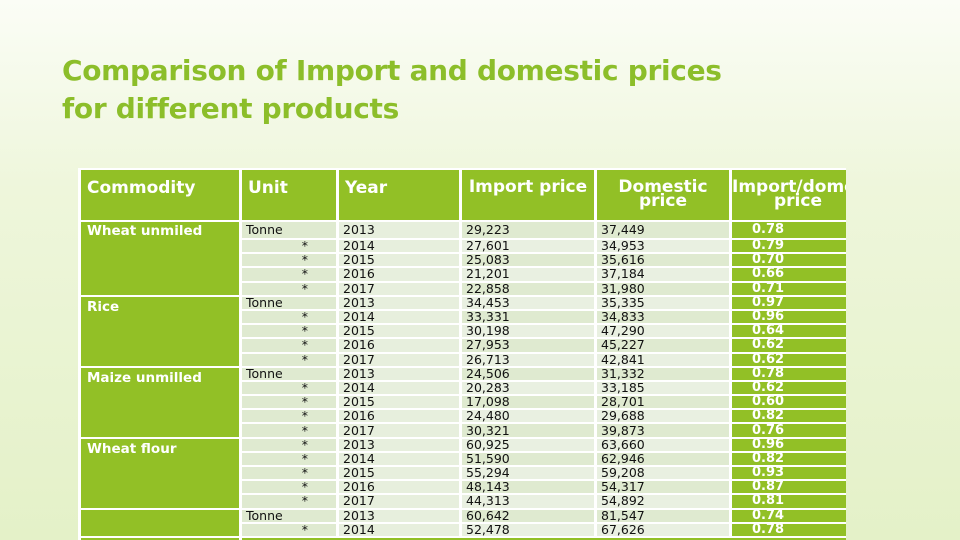 The image size is (960, 540). I want to click on domestic-price-cell: 34,953, so click(663, 246).